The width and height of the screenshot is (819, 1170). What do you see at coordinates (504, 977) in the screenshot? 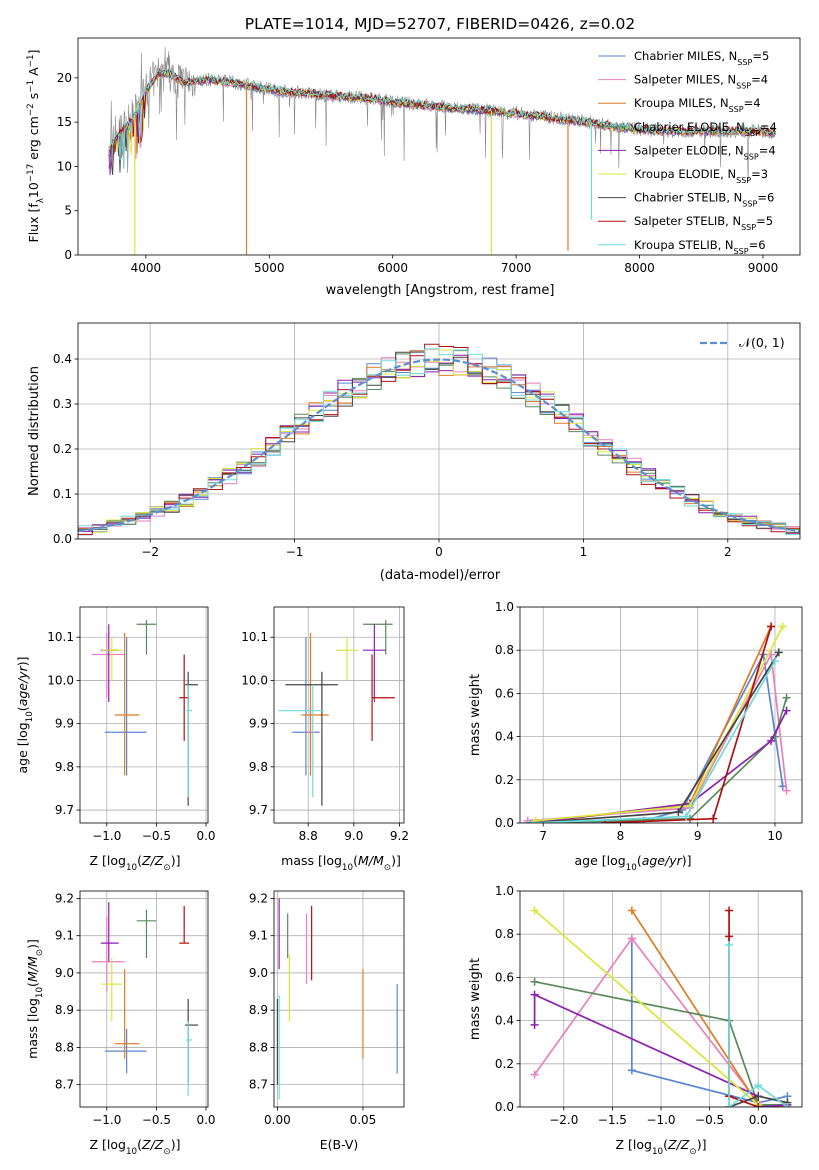
I see `y-tick-label: 0.6` at bounding box center [504, 977].